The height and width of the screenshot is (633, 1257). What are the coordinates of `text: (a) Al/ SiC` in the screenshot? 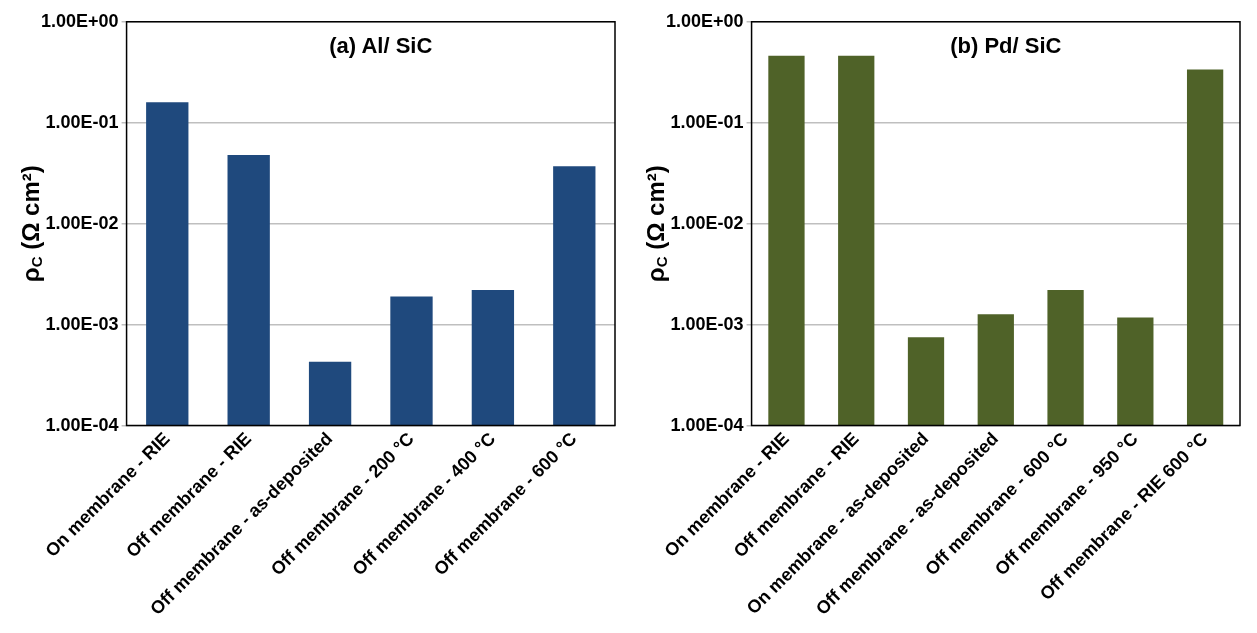 It's located at (381, 45).